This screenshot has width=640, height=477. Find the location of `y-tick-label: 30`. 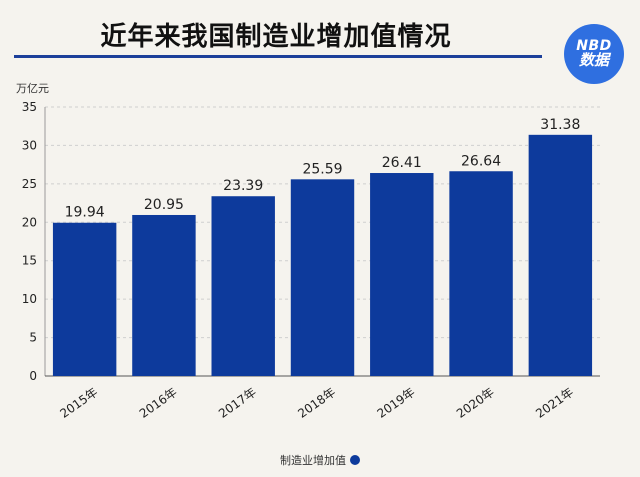

y-tick-label: 30 is located at coordinates (29, 145).